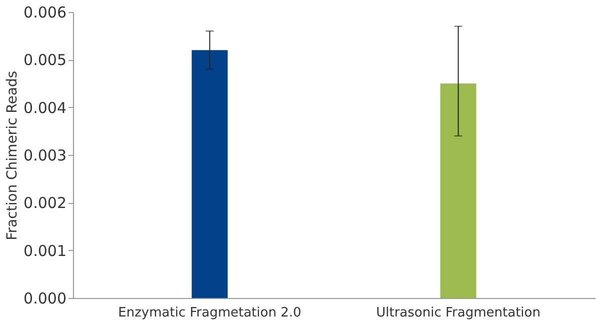 This screenshot has height=324, width=600. I want to click on x-tick-label: Ultrasonic Fragmentation, so click(458, 313).